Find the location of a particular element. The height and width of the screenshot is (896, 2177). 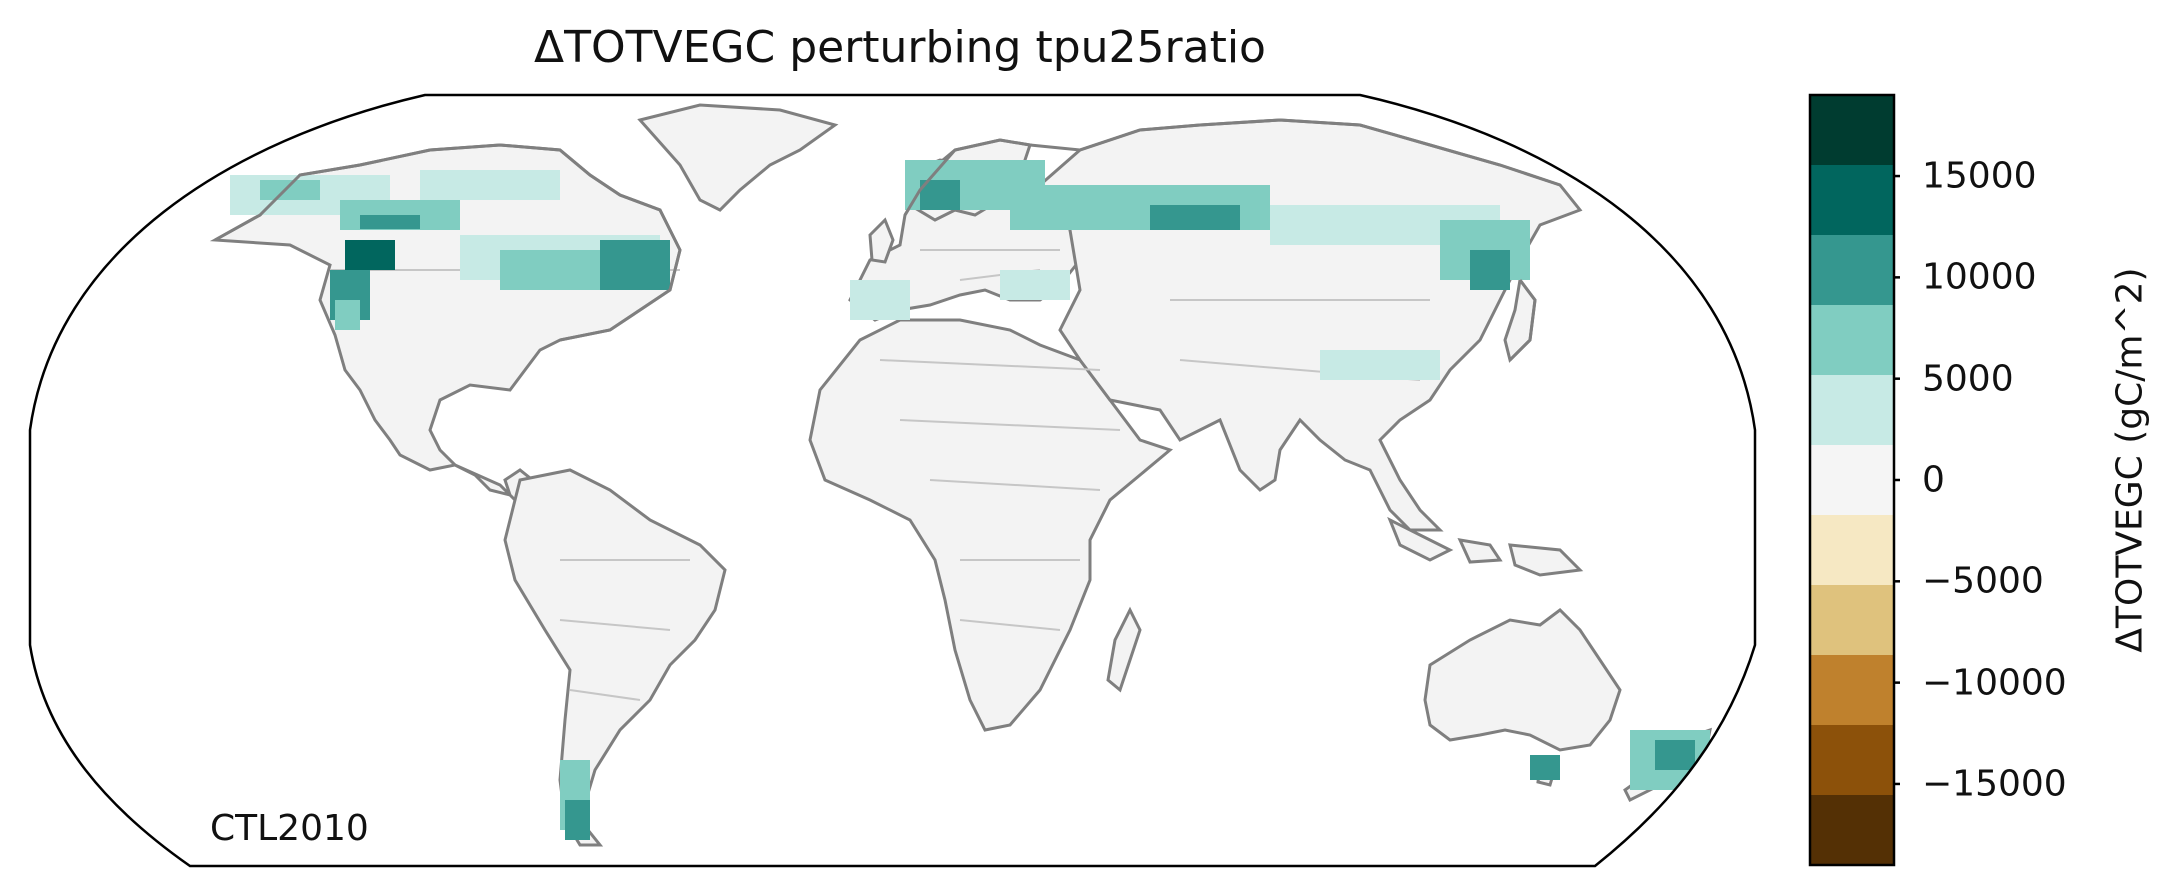

colorbar-frame is located at coordinates (1852, 480).